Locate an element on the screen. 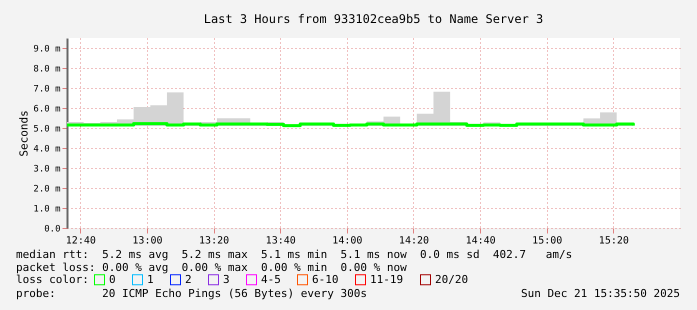  y-tick-label: 2.0 m is located at coordinates (46, 189).